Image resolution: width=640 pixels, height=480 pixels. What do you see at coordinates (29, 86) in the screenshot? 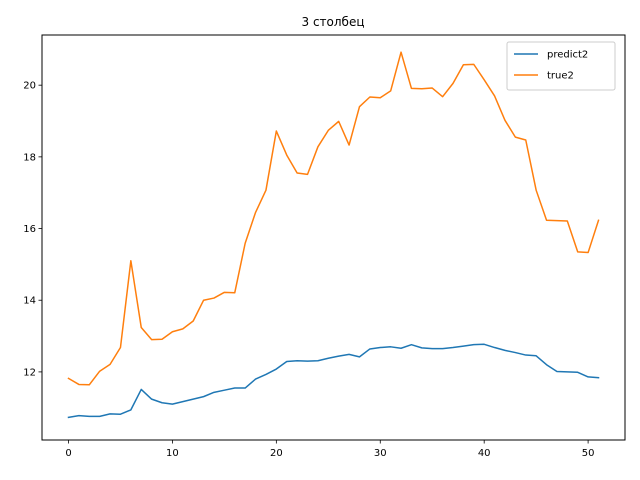
I see `y-tick-label: 20` at bounding box center [29, 86].